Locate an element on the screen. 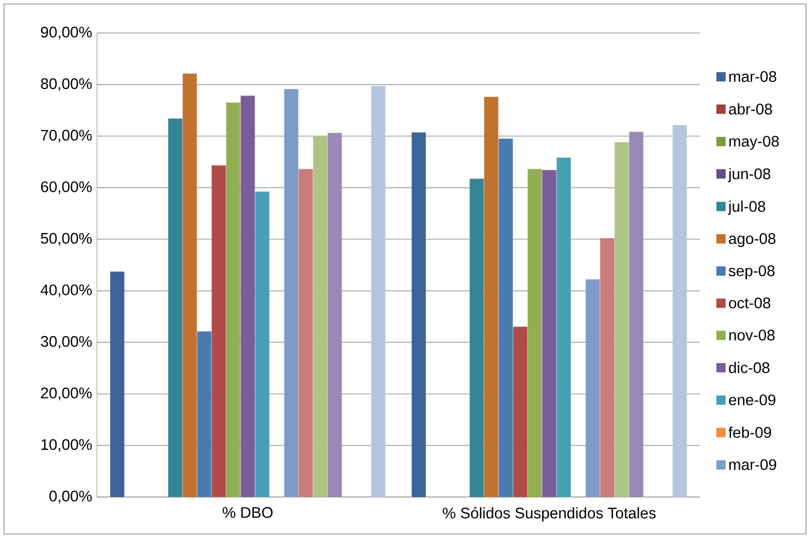 This screenshot has height=537, width=810. legend-label: abr-08 is located at coordinates (750, 109).